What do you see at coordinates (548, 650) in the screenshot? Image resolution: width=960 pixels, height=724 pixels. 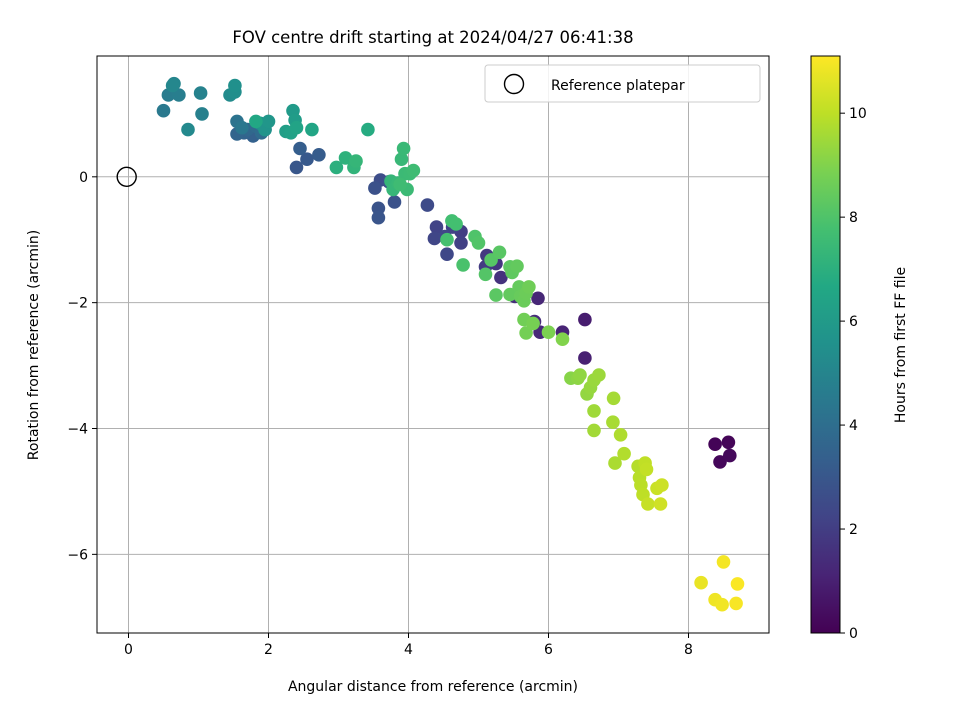 I see `x-tick-label: 6` at bounding box center [548, 650].